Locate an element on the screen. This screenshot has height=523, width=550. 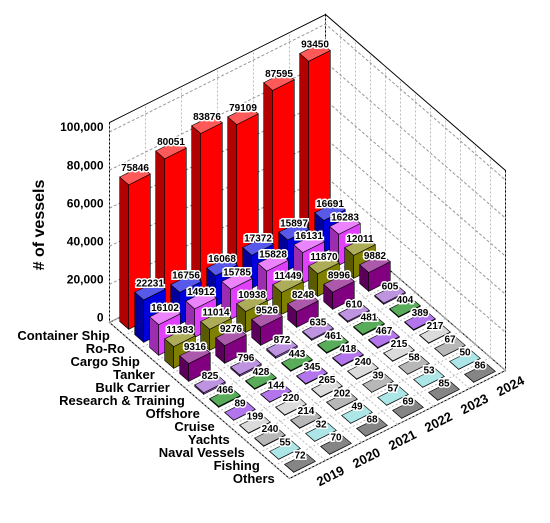
value-label: 220 is located at coordinates (291, 398).